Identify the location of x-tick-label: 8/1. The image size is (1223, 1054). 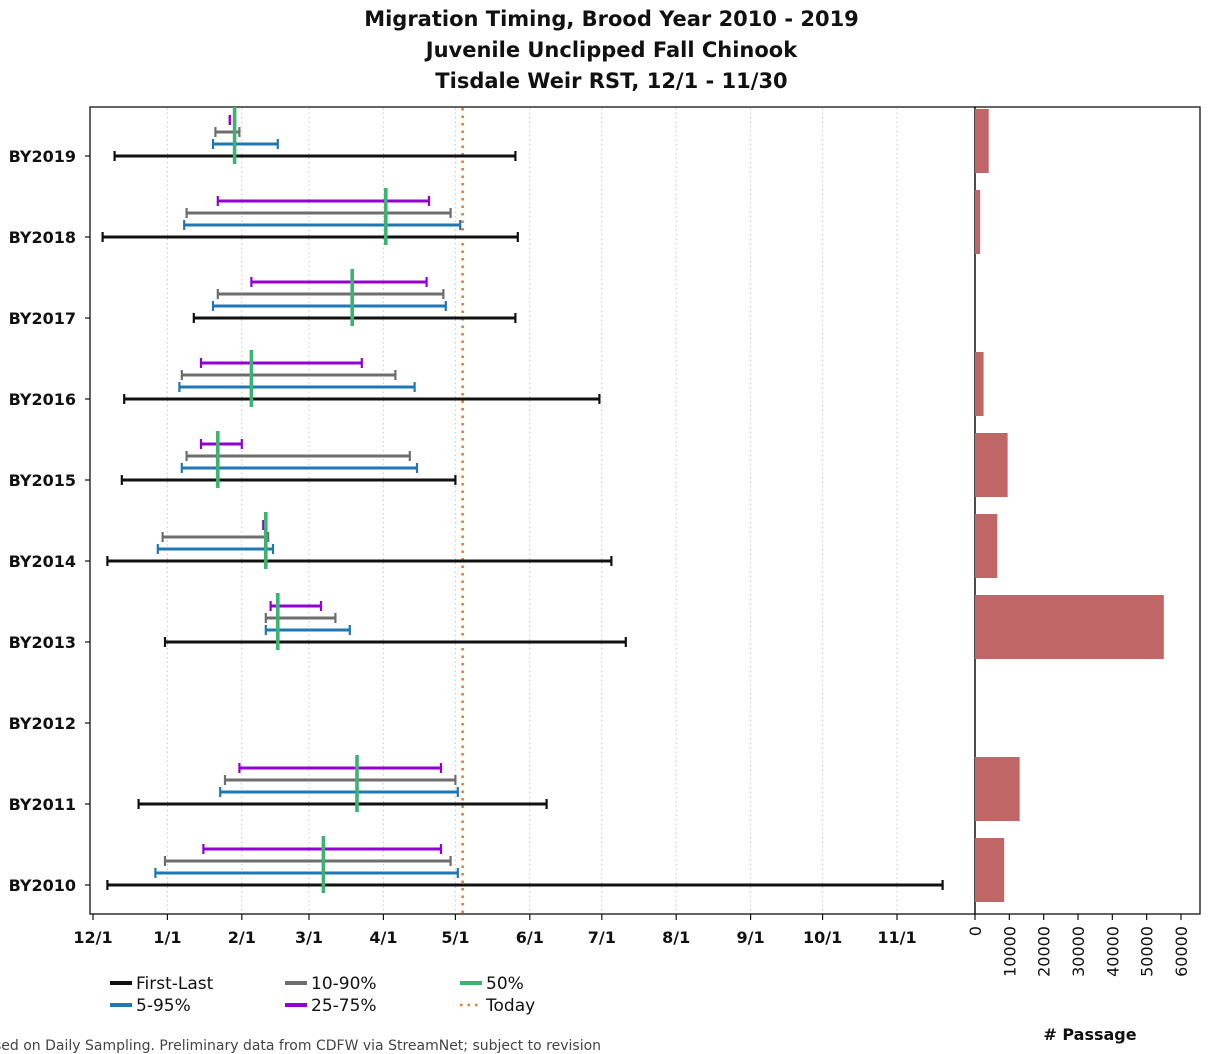
(676, 937).